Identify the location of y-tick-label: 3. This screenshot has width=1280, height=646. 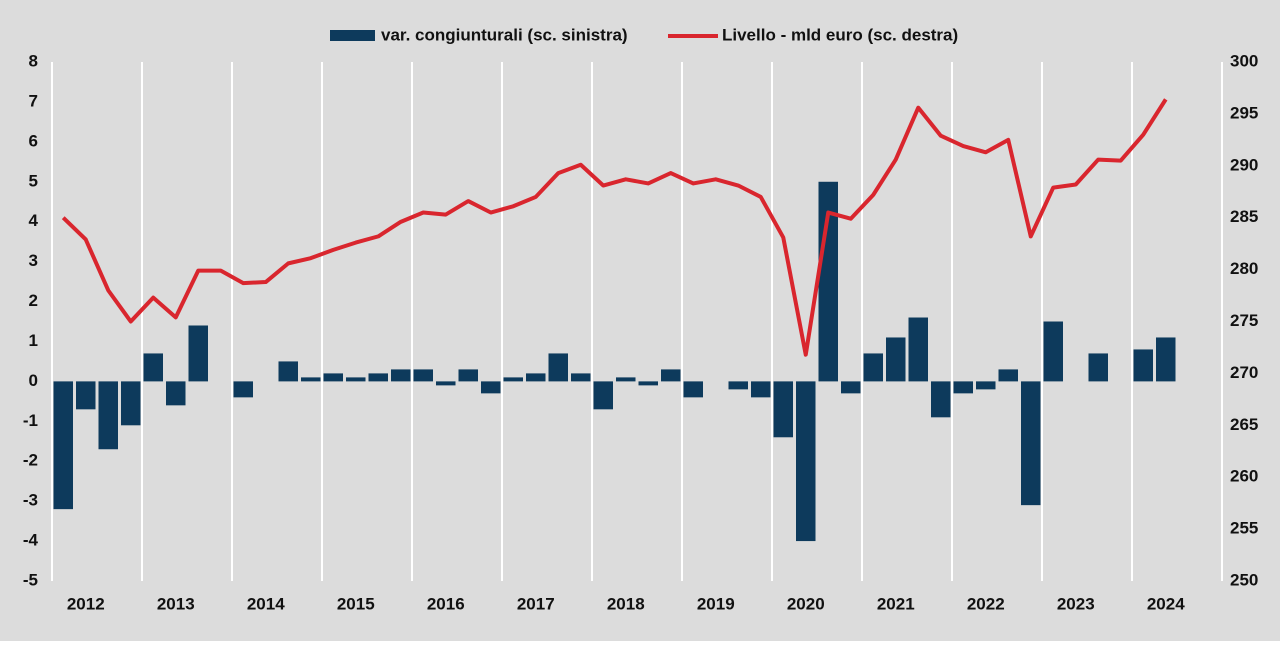
(33, 260).